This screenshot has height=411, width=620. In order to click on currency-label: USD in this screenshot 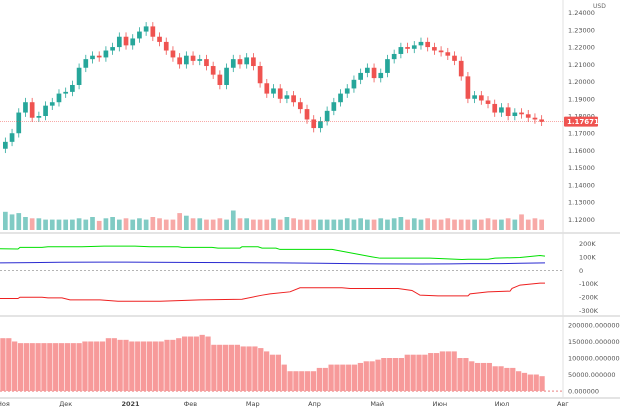, I will do `click(599, 6)`.